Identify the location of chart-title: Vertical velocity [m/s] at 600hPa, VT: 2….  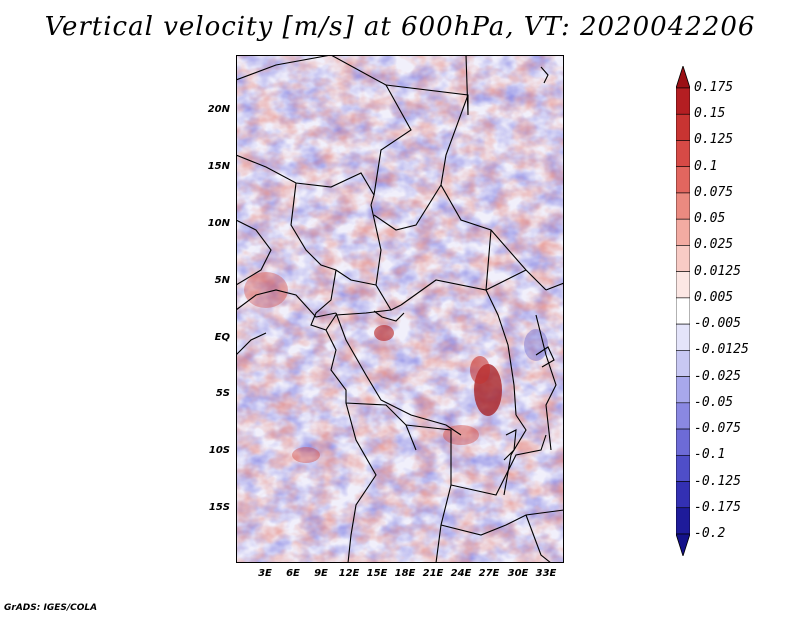
(400, 27).